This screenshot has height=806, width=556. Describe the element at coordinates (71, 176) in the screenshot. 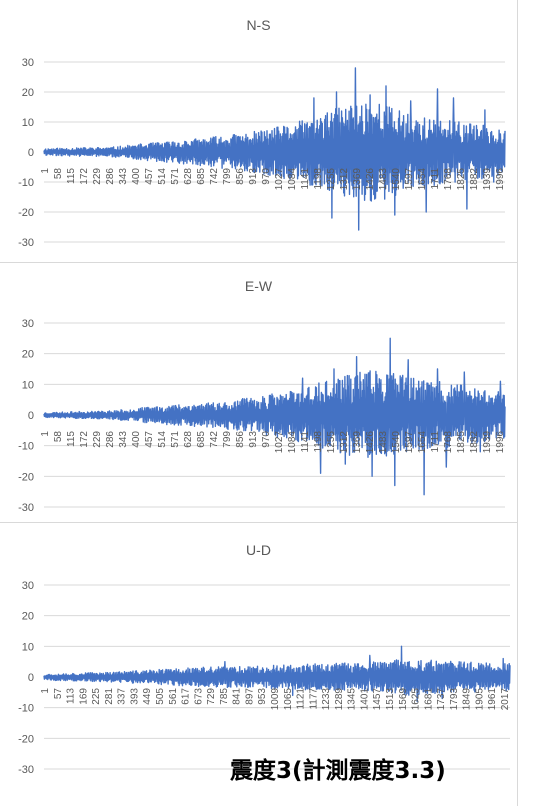

I see `x-tick-label: 115` at that location.